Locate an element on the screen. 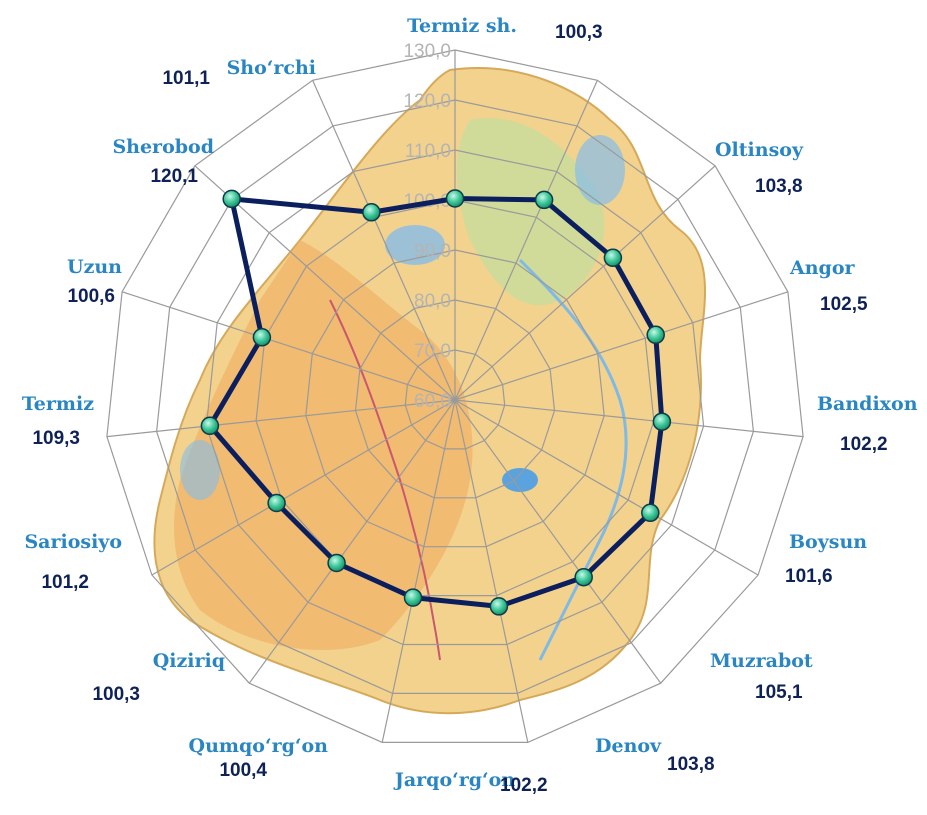  tick-label: 130,0 is located at coordinates (427, 51).